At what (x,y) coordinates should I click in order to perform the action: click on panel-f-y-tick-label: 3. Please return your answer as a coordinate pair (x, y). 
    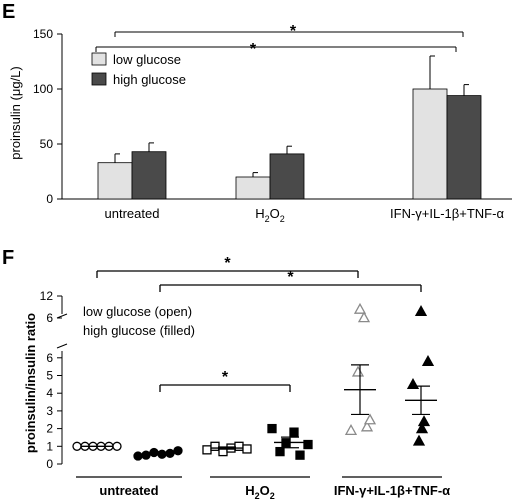
    Looking at the image, I should click on (49, 411).